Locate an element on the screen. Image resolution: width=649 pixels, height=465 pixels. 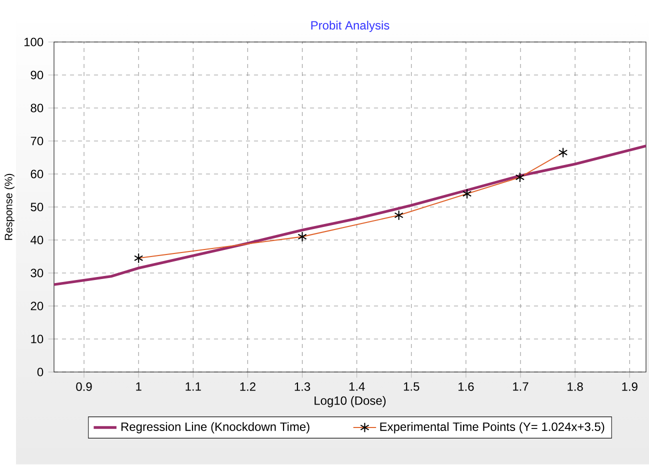
x-tick-label: 1.3 is located at coordinates (302, 386).